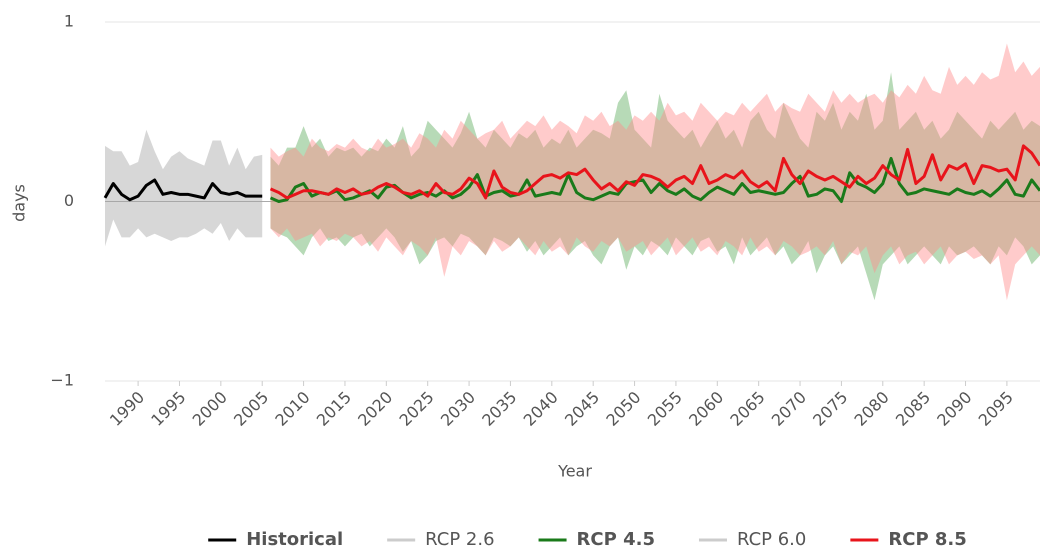 The height and width of the screenshot is (547, 1040). What do you see at coordinates (294, 538) in the screenshot?
I see `legend-label: Historical` at bounding box center [294, 538].